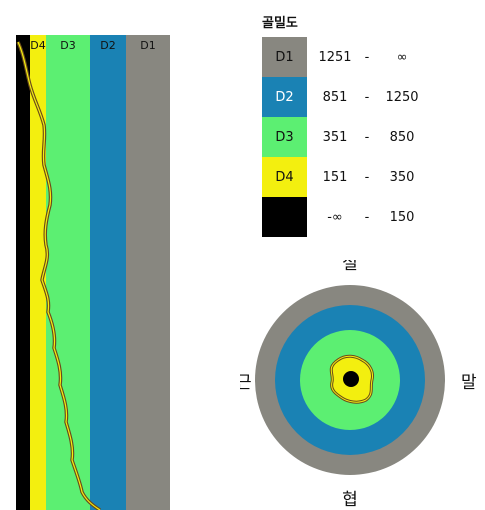 The width and height of the screenshot is (485, 510). I want to click on legend-range-max: 1250, so click(402, 97).